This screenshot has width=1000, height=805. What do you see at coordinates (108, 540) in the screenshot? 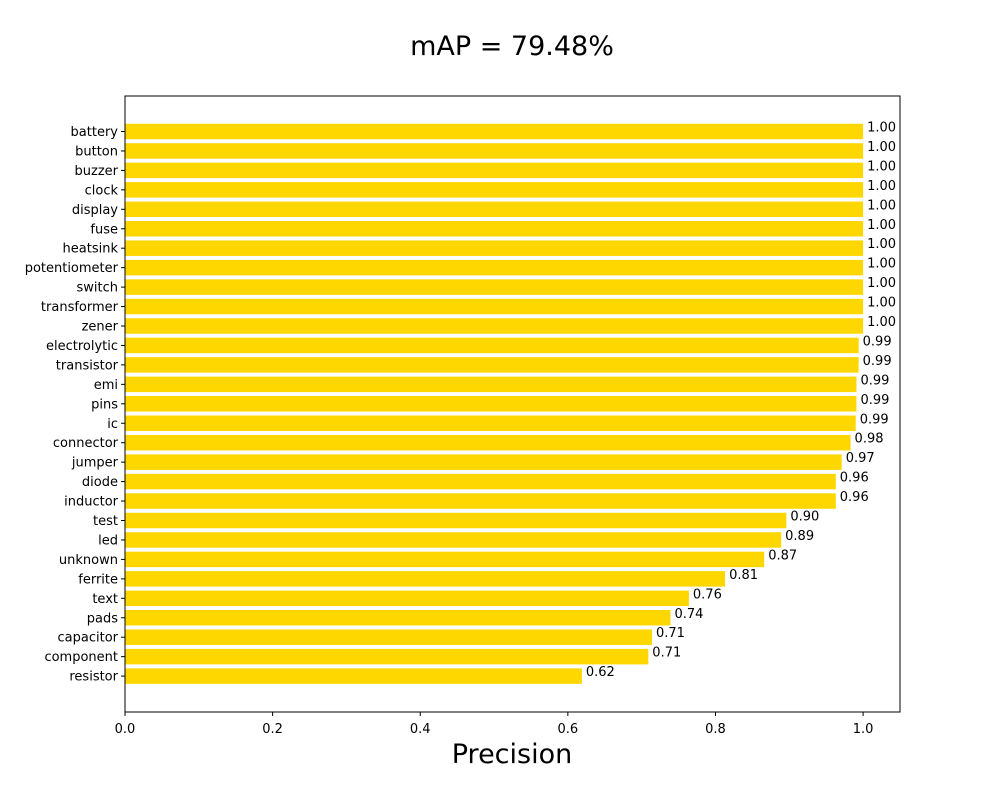
I see `category-label: led` at bounding box center [108, 540].